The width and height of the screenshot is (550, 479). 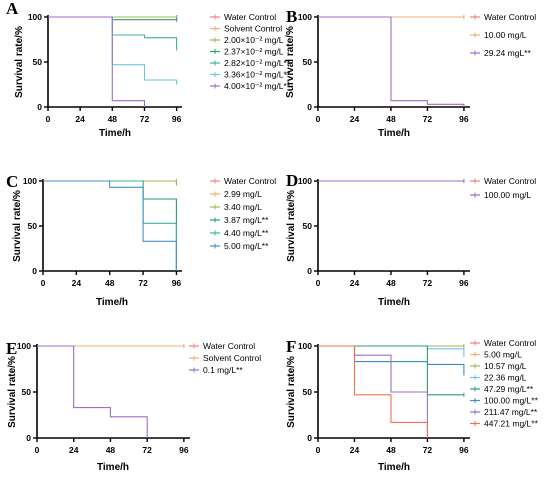 What do you see at coordinates (291, 346) in the screenshot?
I see `panel-letter: F` at bounding box center [291, 346].